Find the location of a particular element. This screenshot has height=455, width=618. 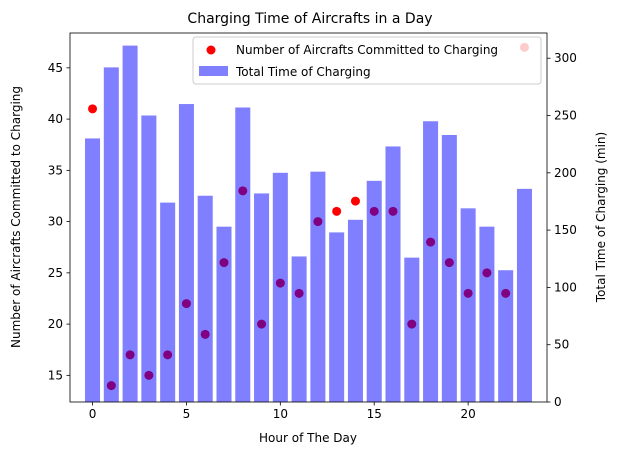

y-right-tick-label: 250 is located at coordinates (565, 116).